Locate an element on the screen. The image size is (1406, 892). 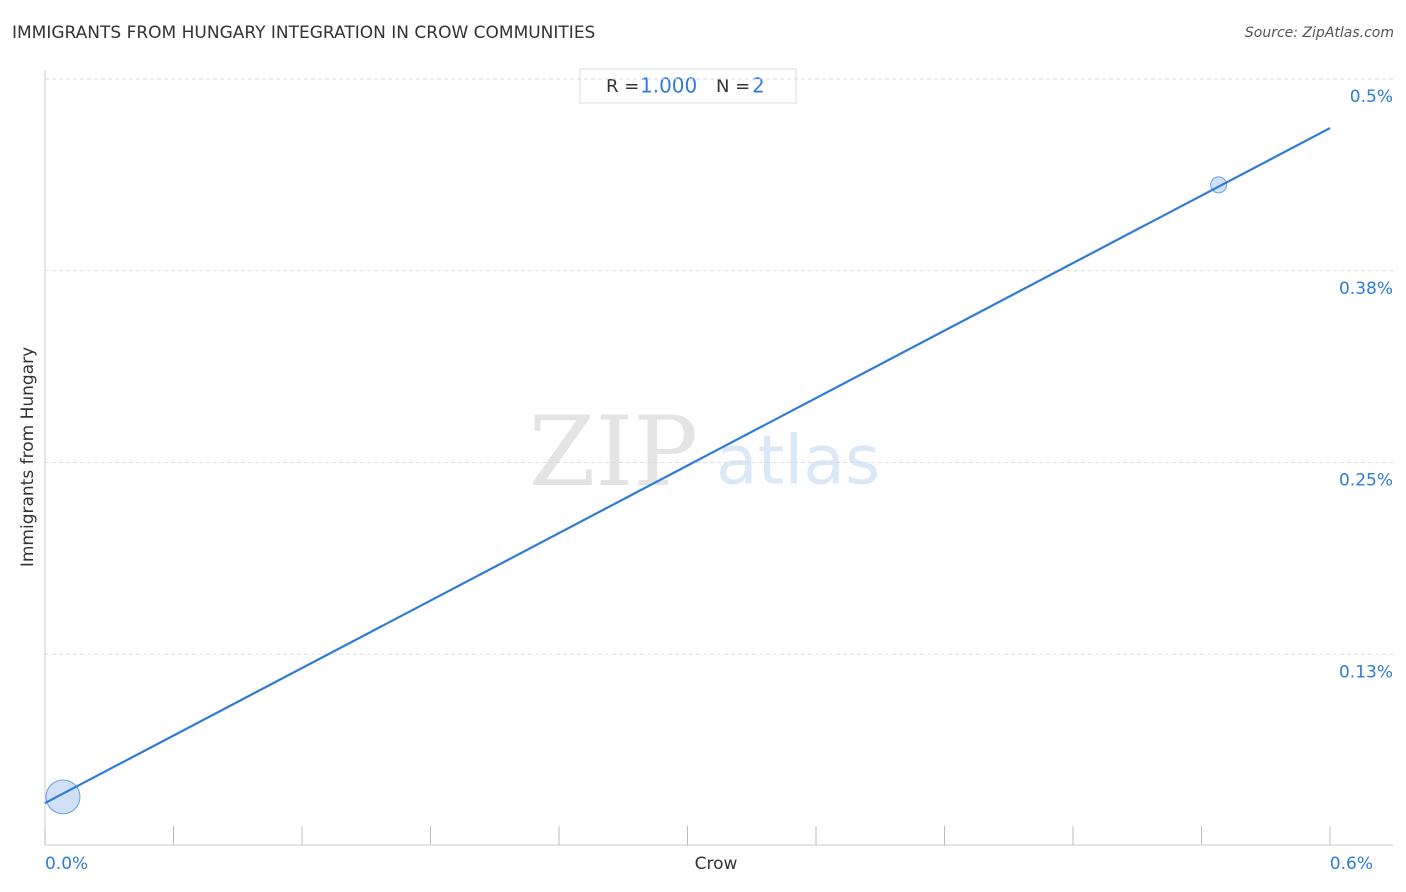
y-tick-label: 0.13% is located at coordinates (1366, 672).